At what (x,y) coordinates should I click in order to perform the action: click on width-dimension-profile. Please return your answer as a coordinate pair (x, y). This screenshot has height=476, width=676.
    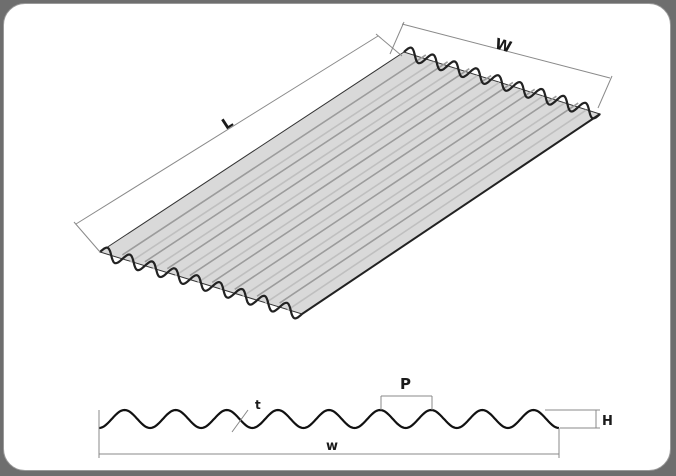
    Looking at the image, I should click on (329, 434).